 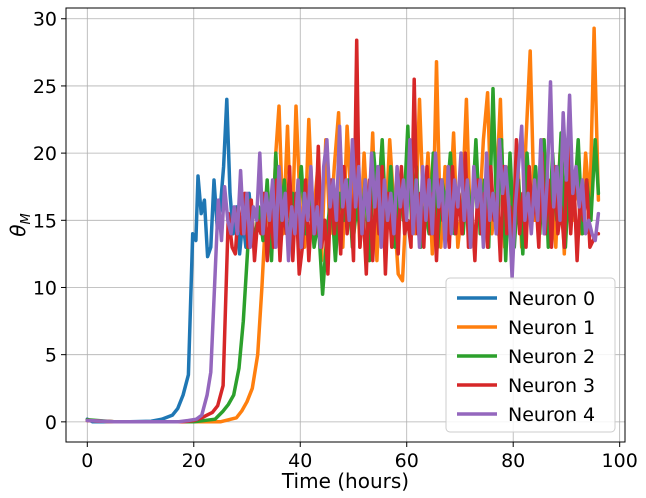 What do you see at coordinates (513, 461) in the screenshot?
I see `x-tick-label: 80` at bounding box center [513, 461].